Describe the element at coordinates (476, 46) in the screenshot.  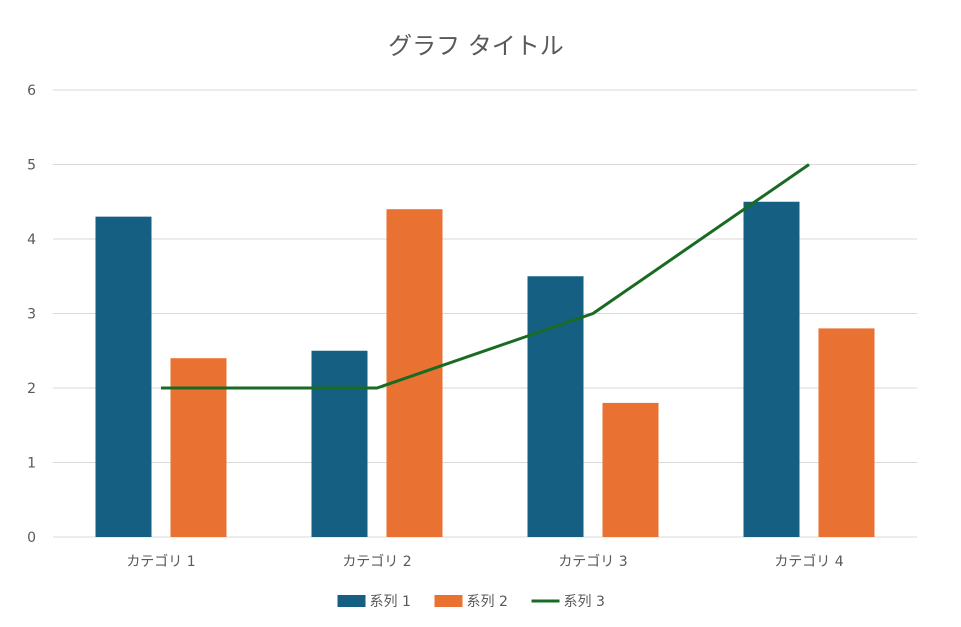
I see `chart-title: グラフ タイトル` at that location.